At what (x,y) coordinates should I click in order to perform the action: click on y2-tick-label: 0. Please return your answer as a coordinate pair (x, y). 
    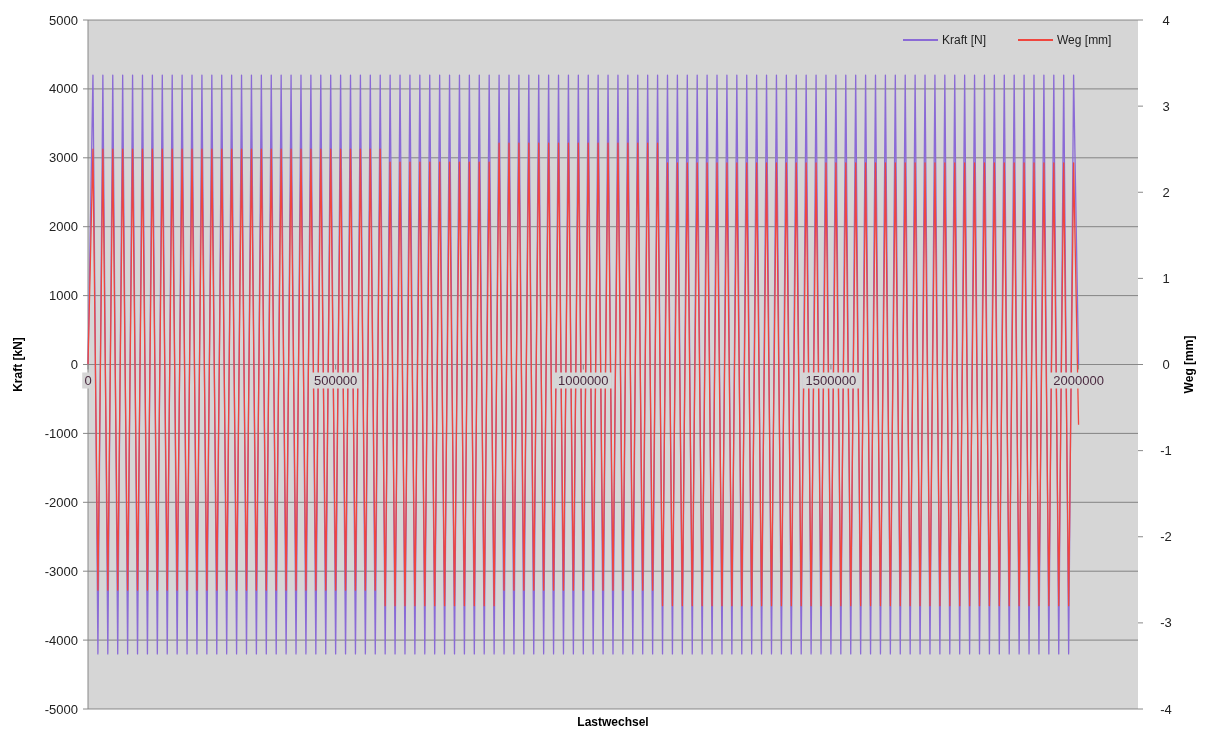
    Looking at the image, I should click on (1166, 365).